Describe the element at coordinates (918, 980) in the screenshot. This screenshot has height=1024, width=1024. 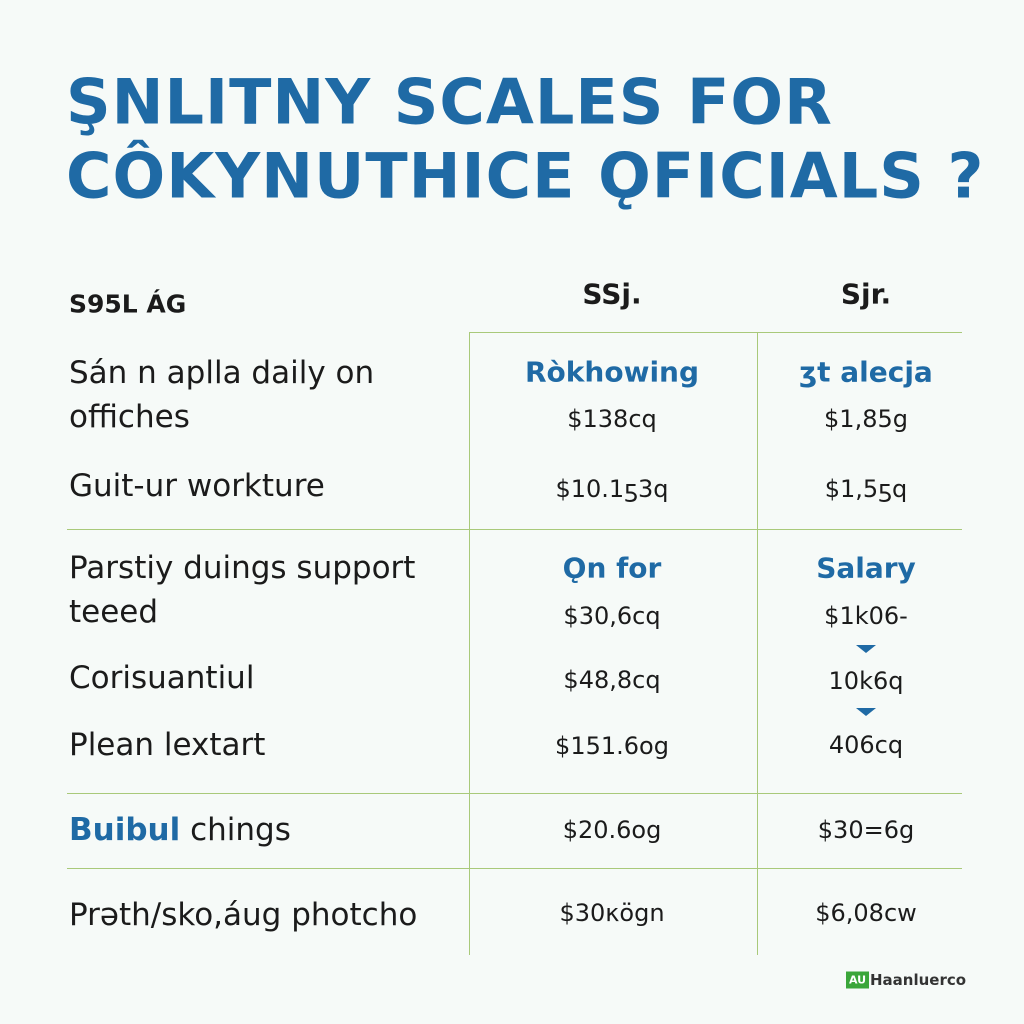
I see `brand: Haanluerco` at that location.